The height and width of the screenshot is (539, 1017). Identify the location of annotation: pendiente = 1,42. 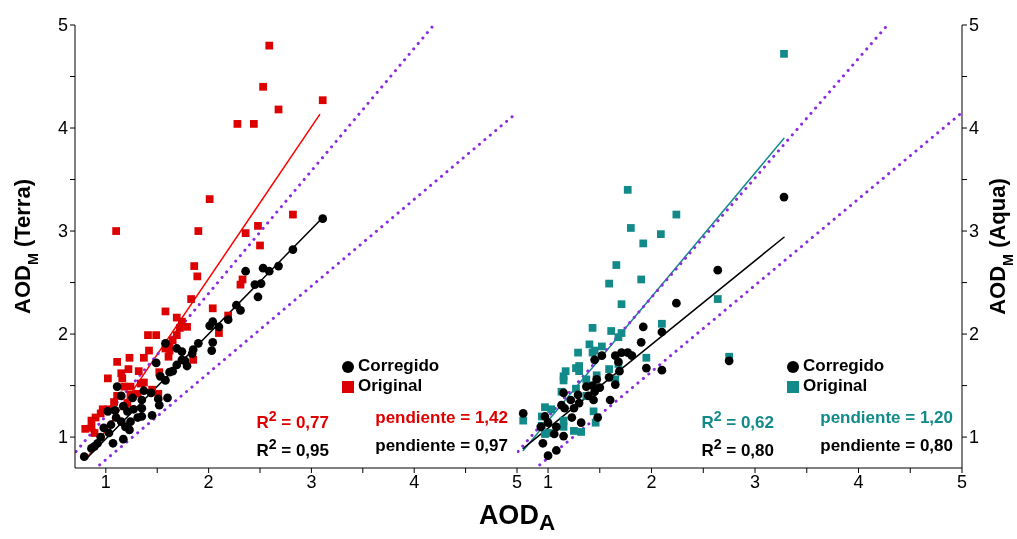
(441, 418).